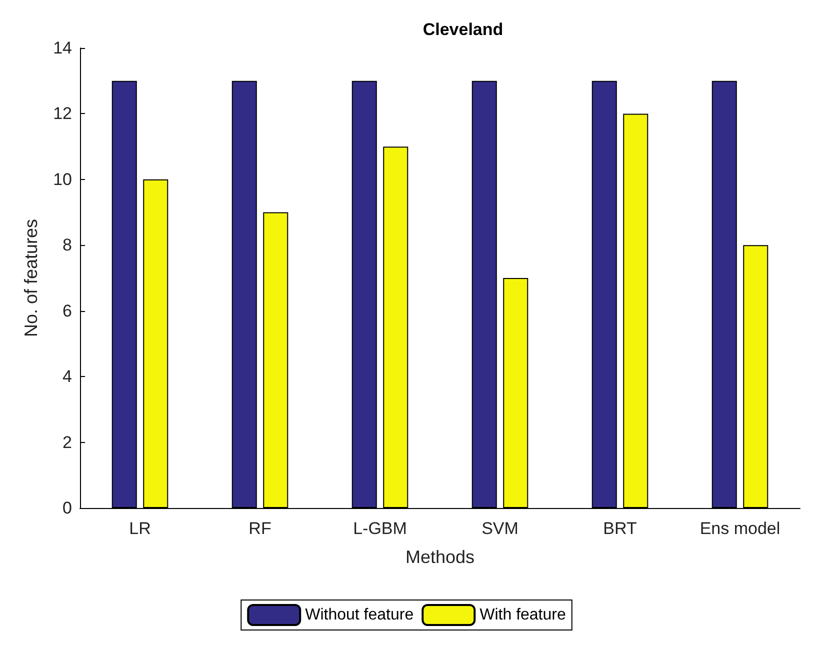 This screenshot has height=646, width=813. What do you see at coordinates (67, 245) in the screenshot?
I see `y-tick-label: 8` at bounding box center [67, 245].